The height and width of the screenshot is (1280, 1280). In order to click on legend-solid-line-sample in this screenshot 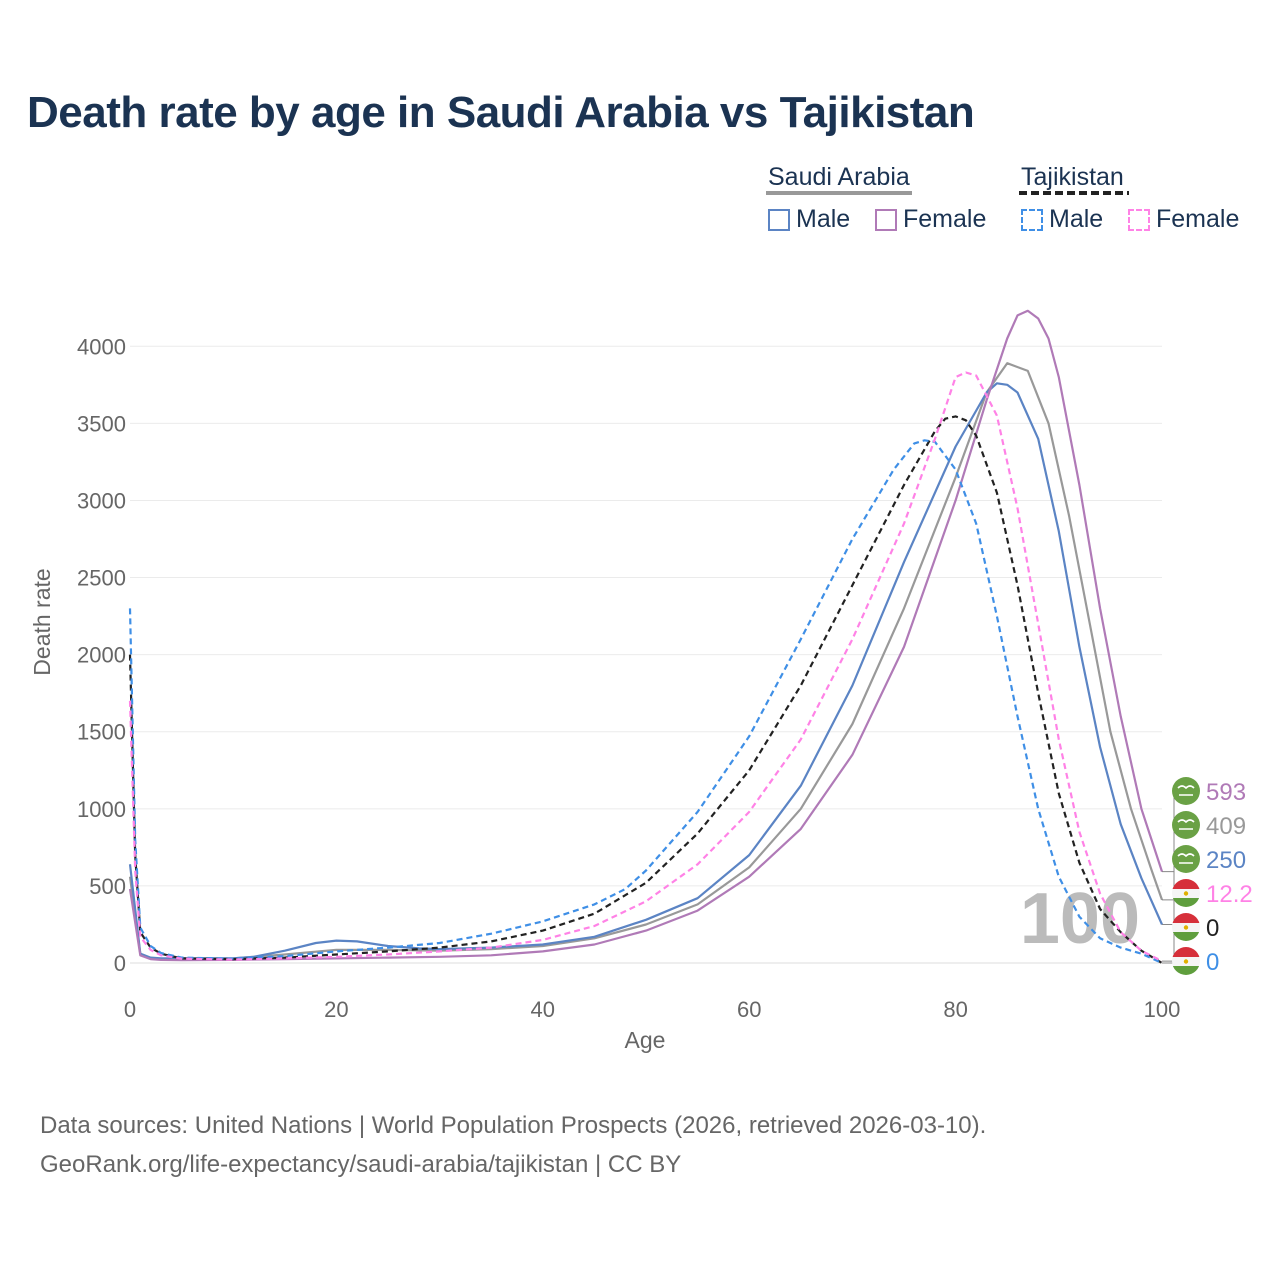, I will do `click(839, 193)`.